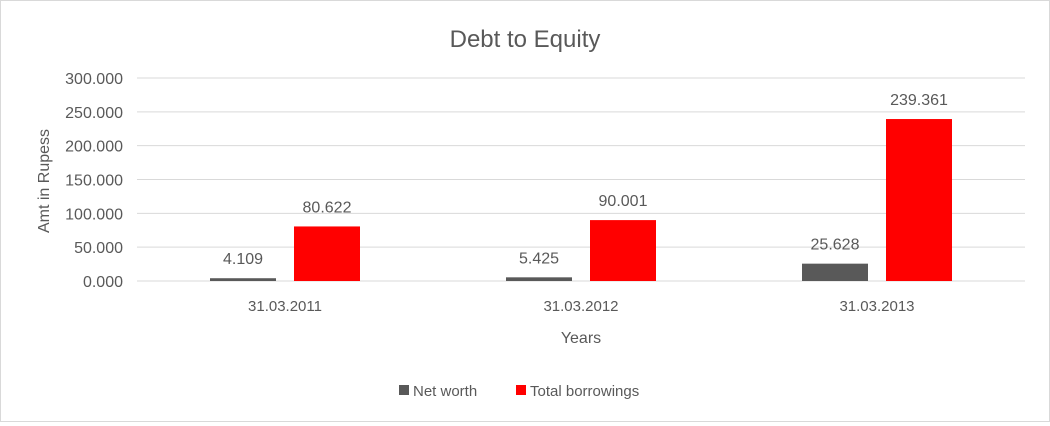  I want to click on chart-title: Debt to Equity, so click(525, 39).